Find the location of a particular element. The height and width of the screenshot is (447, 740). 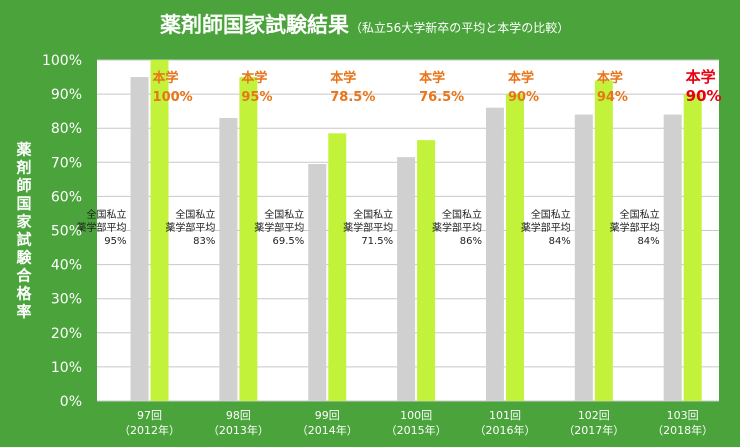

school-value-label: 78.5% is located at coordinates (352, 97).